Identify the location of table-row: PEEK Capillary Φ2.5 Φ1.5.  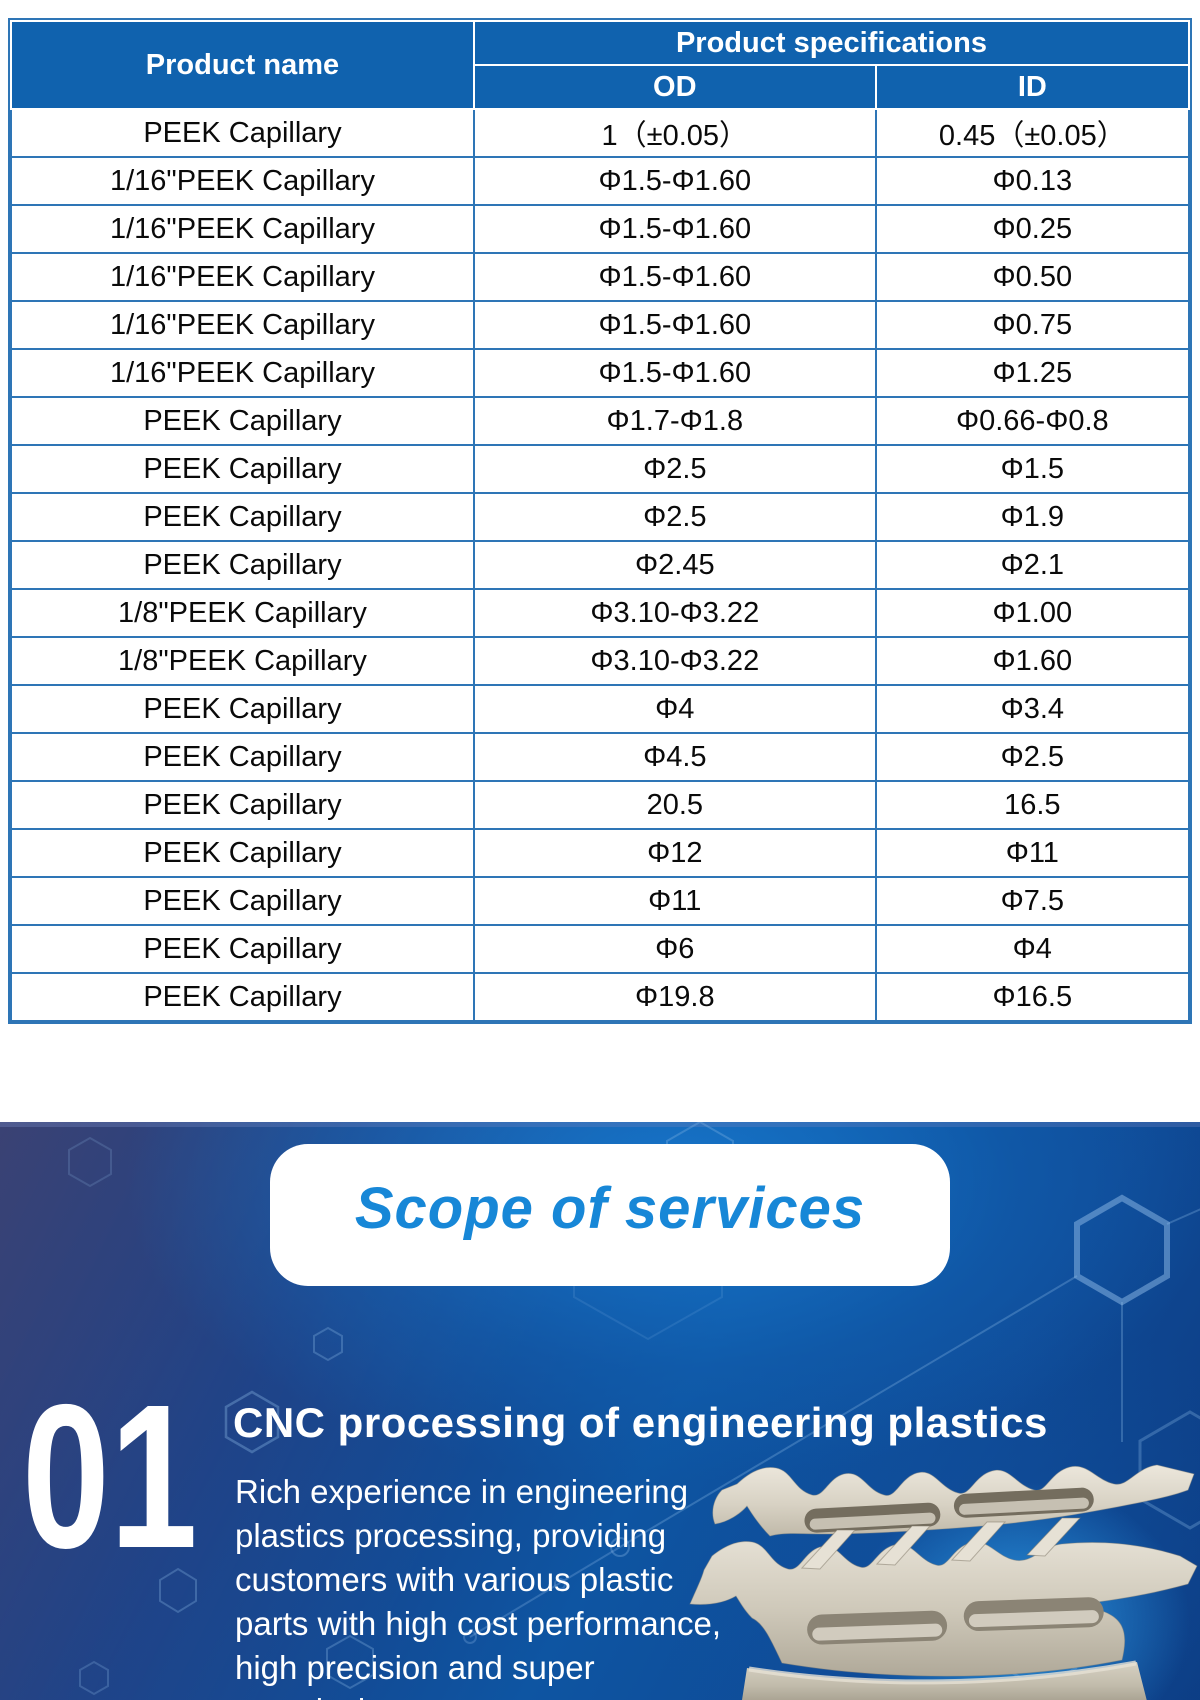
(600, 469).